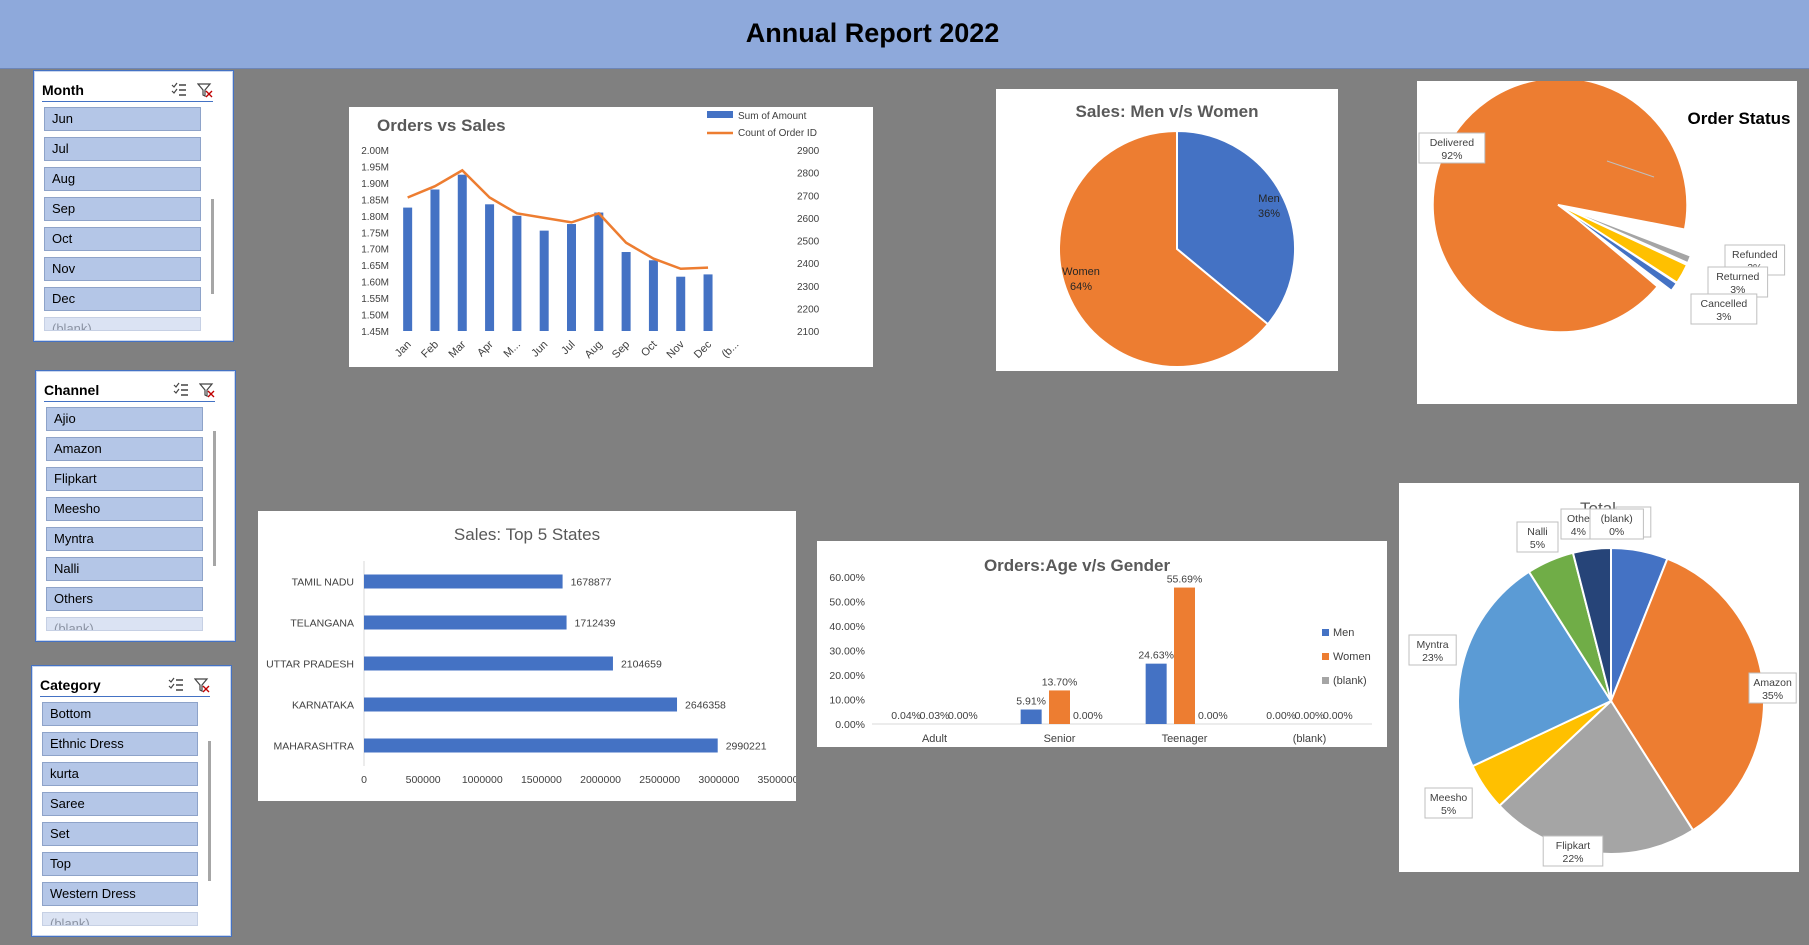  I want to click on y2-tick-label: 2200, so click(808, 309).